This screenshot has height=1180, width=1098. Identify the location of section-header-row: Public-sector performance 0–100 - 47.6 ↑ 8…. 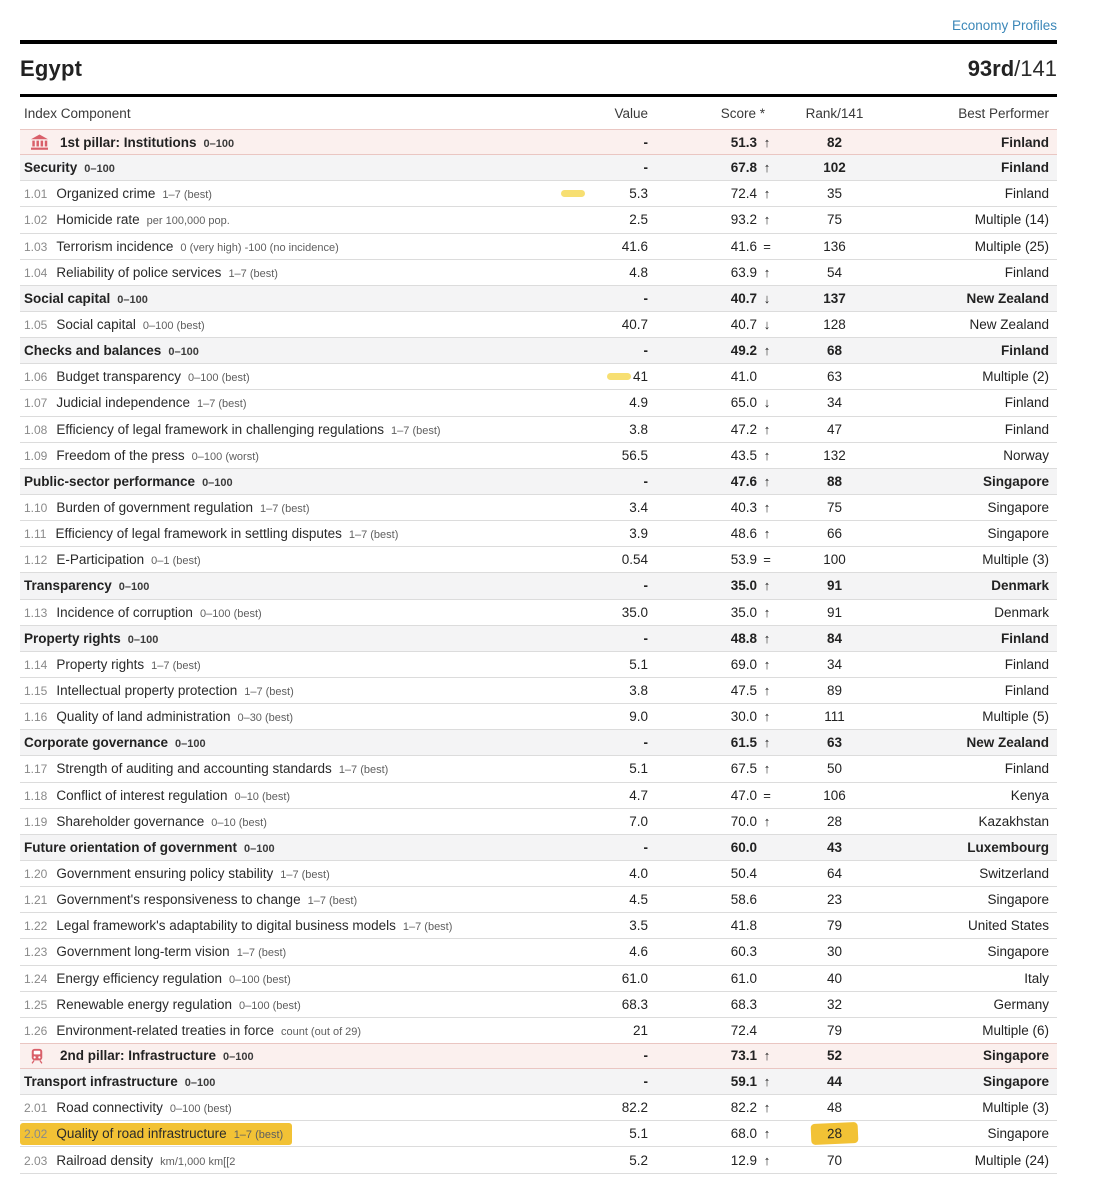
(538, 481).